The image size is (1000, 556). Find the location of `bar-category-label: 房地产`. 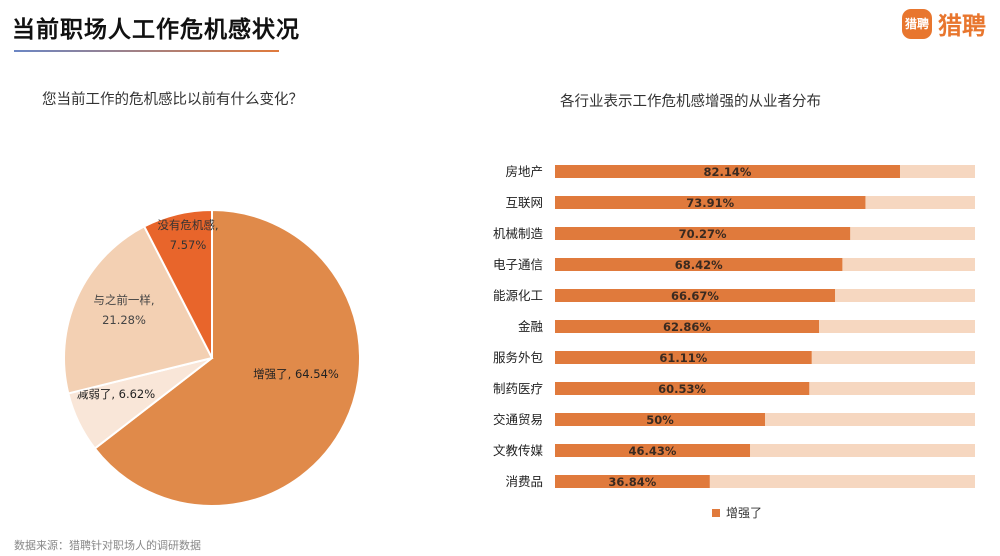

bar-category-label: 房地产 is located at coordinates (524, 171).